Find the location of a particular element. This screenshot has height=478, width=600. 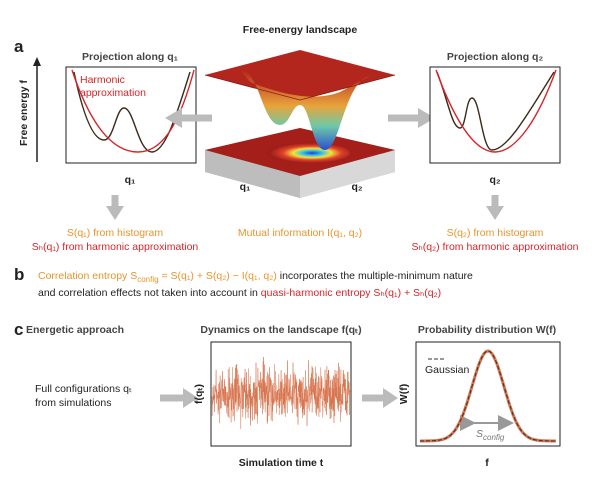

text: Full configurations qₜ is located at coordinates (83, 389).